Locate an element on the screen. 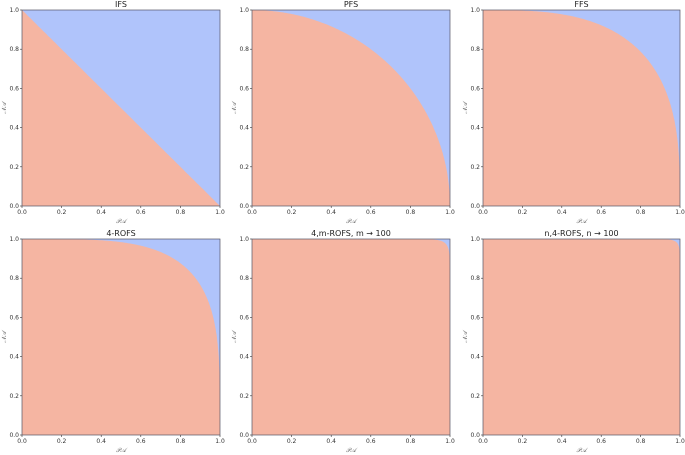 Image resolution: width=685 pixels, height=455 pixels. subplot-title: n,4-ROFS, n → 100 is located at coordinates (581, 233).